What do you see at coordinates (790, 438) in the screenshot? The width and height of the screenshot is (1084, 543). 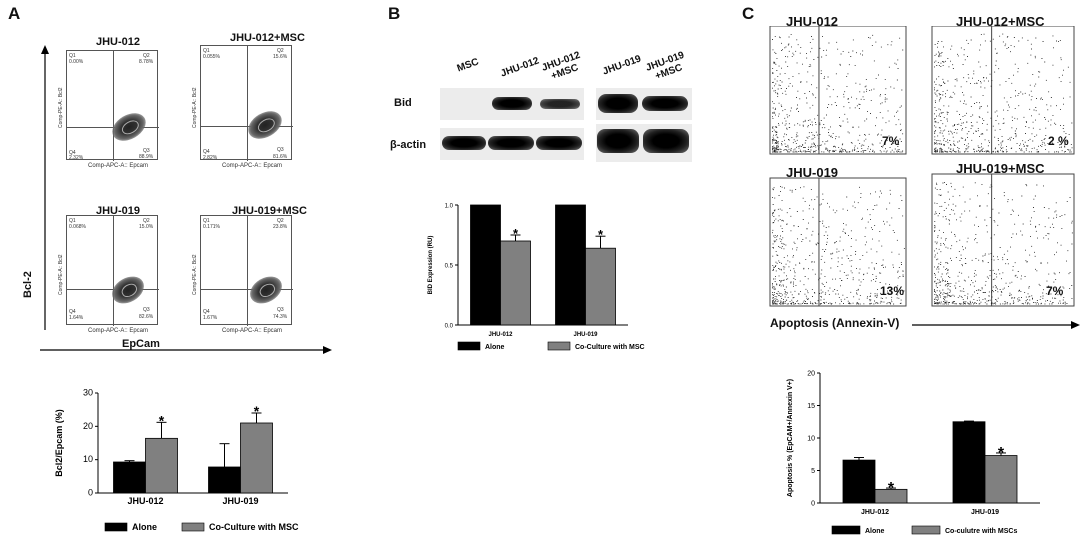 I see `y-axis-title: Apoptosis % (EpCAM+/Annexin V+)` at bounding box center [790, 438].